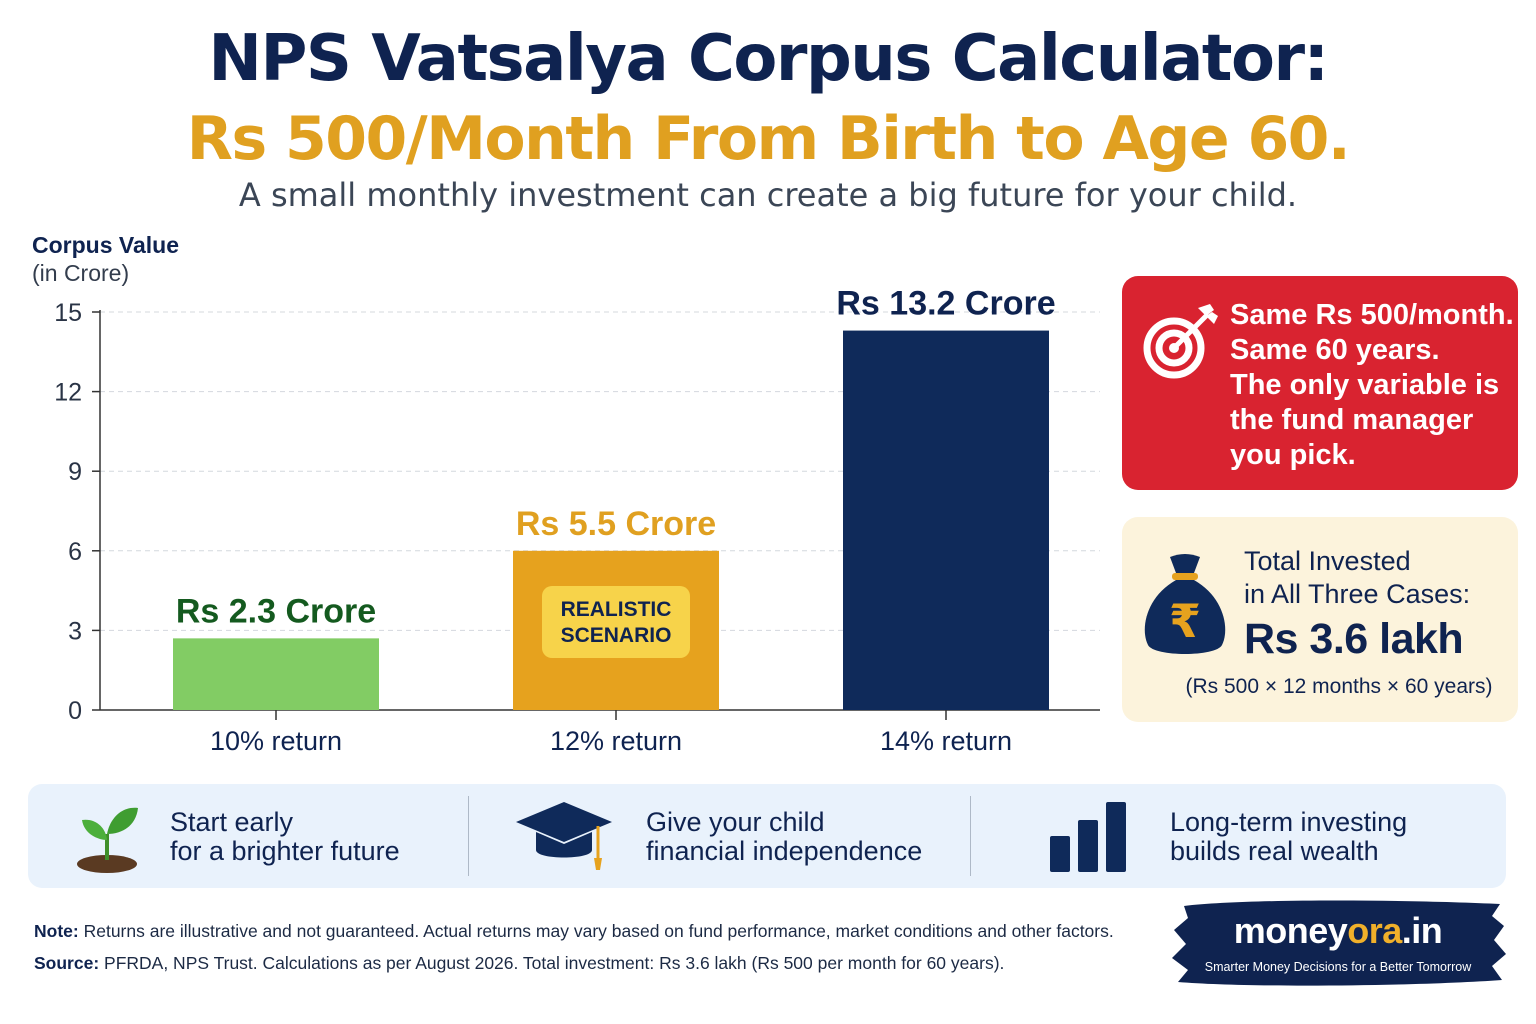  Describe the element at coordinates (81, 273) in the screenshot. I see `y-axis-unit: (in Crore)` at that location.